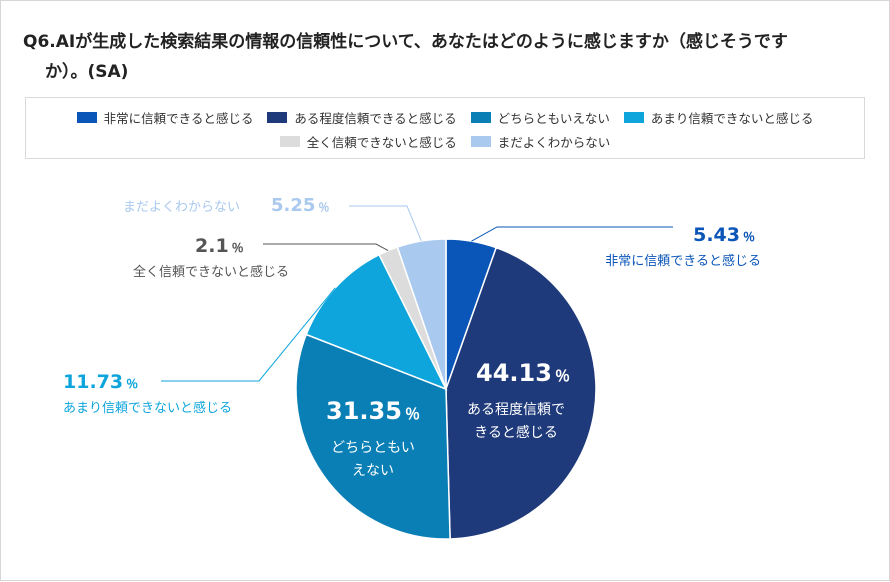 The image size is (890, 582). What do you see at coordinates (385, 223) in the screenshot?
I see `leader-line-unknown` at bounding box center [385, 223].